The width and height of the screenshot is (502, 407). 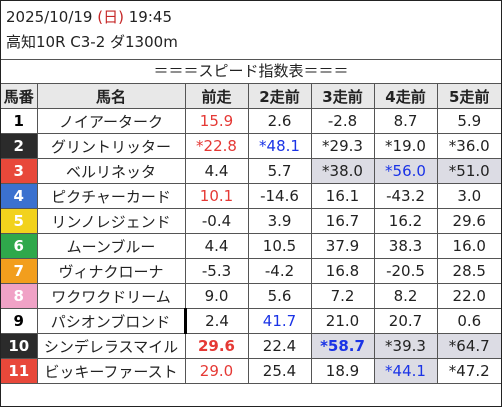 What do you see at coordinates (342, 346) in the screenshot?
I see `race-3-ago-index: *58.7` at bounding box center [342, 346].